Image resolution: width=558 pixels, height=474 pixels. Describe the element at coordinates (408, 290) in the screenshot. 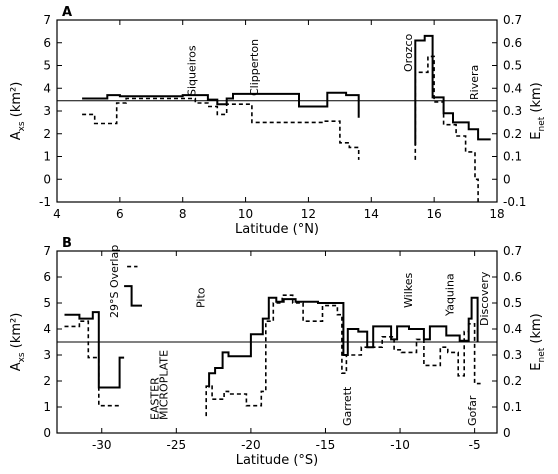

I see `annotation-label: Wilkes` at that location.